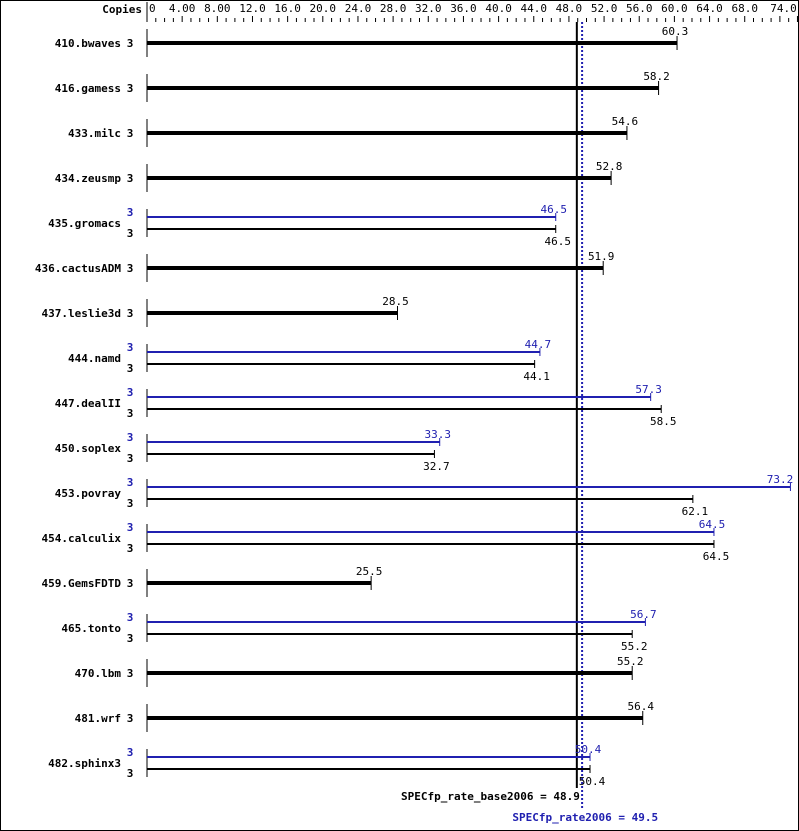 The image size is (799, 831). I want to click on benchmark-label: 410.bwaves, so click(88, 43).